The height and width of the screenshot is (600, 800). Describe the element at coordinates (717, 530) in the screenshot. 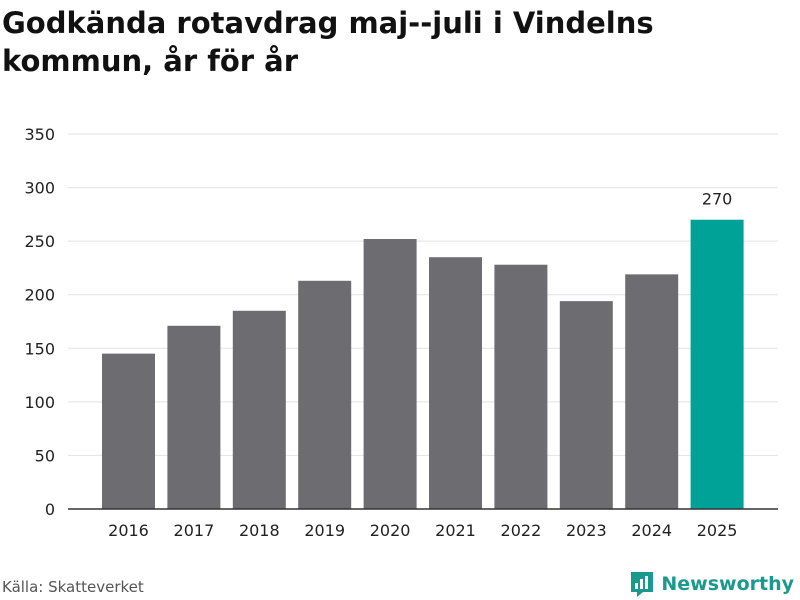

I see `x-tick-label: 2025` at that location.